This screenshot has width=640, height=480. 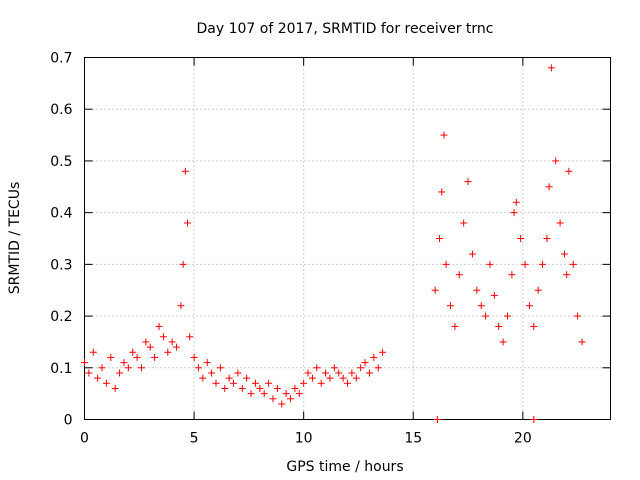 What do you see at coordinates (61, 162) in the screenshot?
I see `y-tick-label: 0.5` at bounding box center [61, 162].